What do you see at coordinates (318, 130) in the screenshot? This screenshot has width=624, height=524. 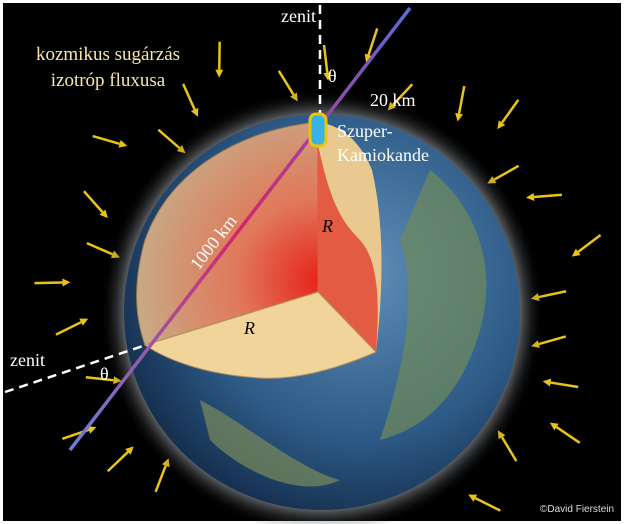 I see `detector` at bounding box center [318, 130].